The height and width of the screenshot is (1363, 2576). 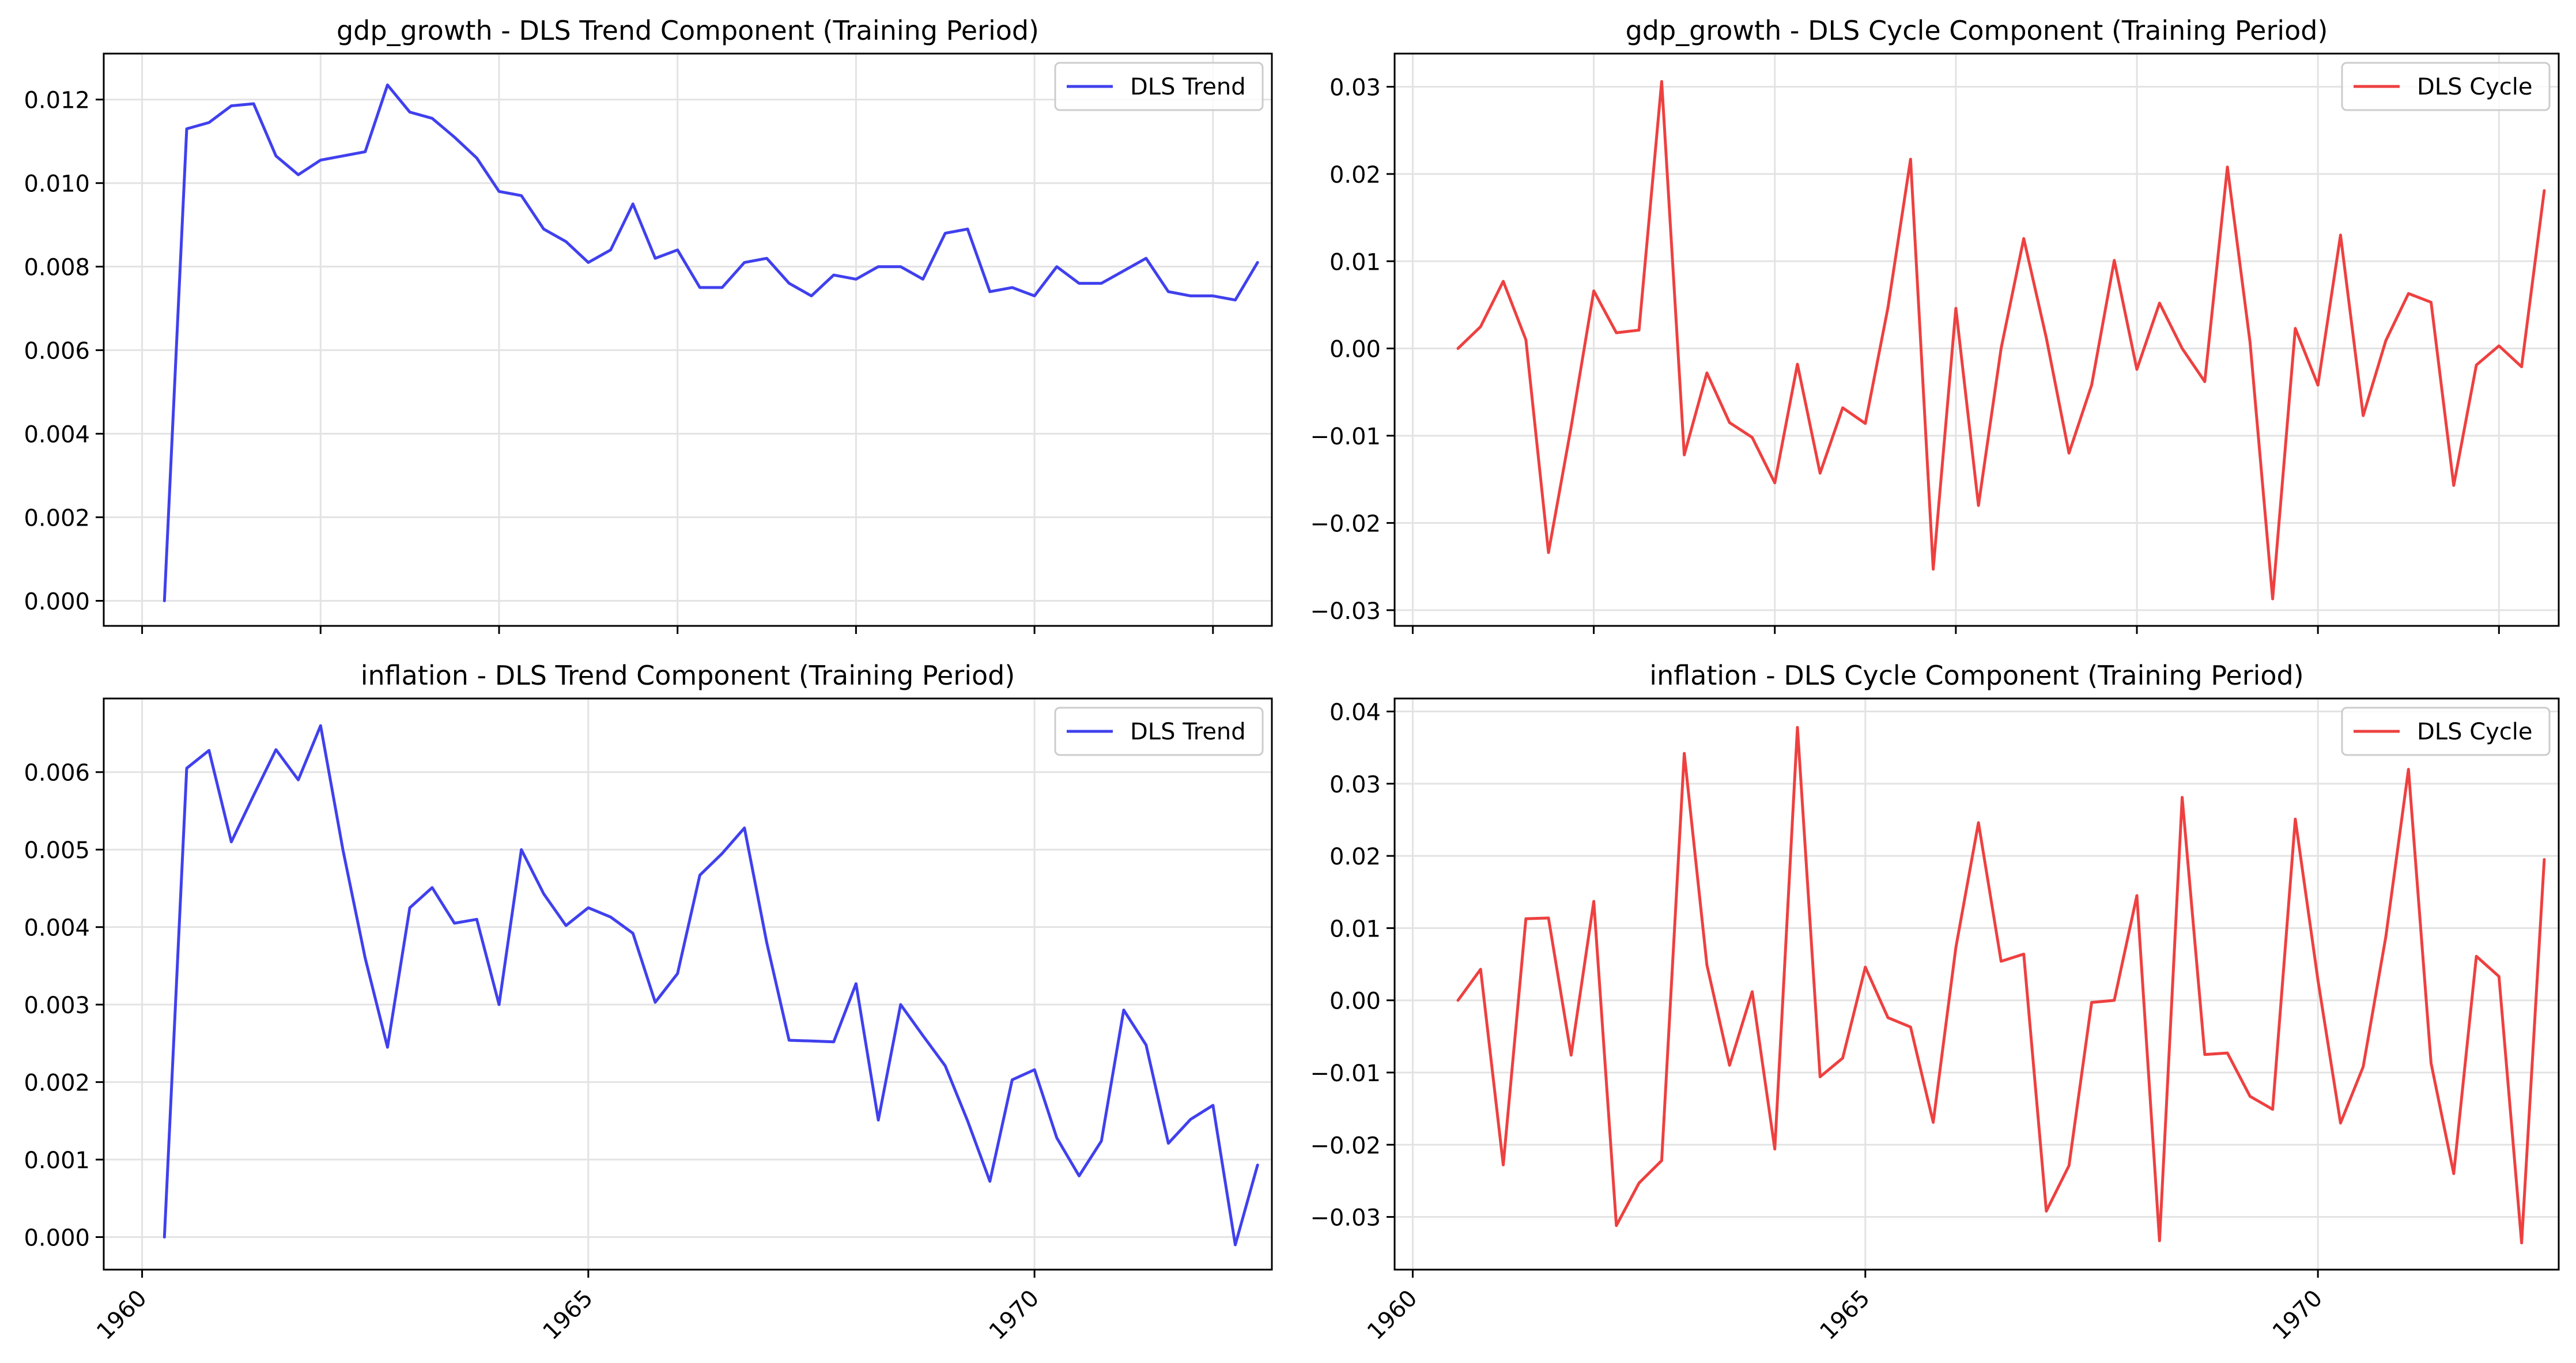 What do you see at coordinates (57, 1005) in the screenshot?
I see `y-tick-label: 0.003` at bounding box center [57, 1005].